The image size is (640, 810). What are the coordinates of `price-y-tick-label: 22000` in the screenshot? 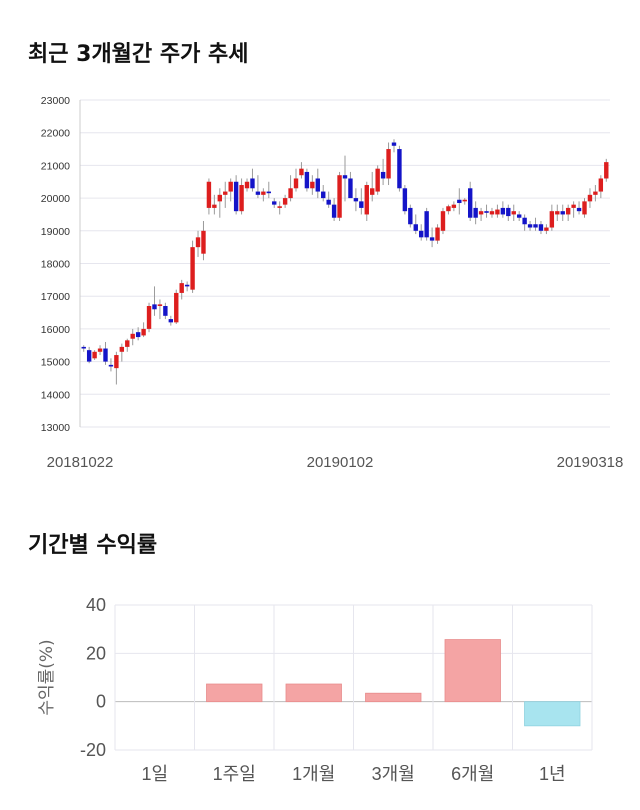 It's located at (55, 134).